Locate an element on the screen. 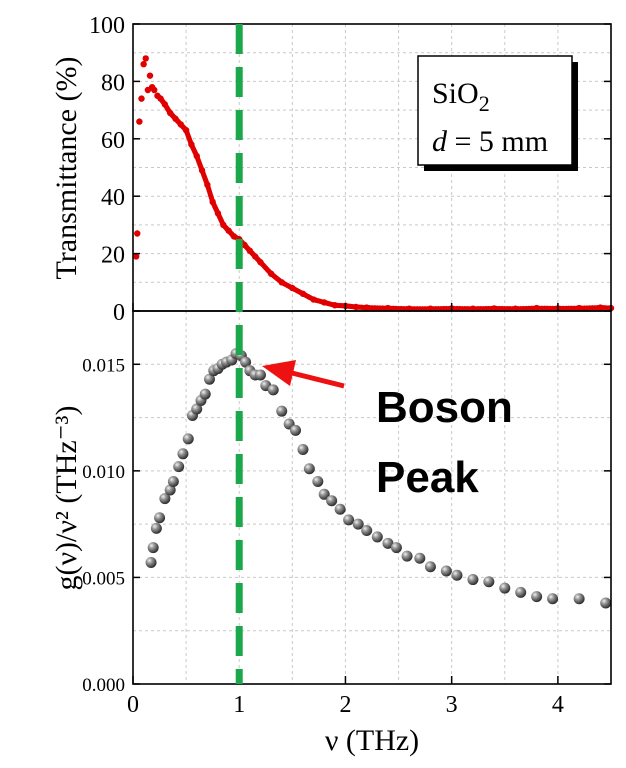 This screenshot has height=768, width=626. top-y-tick-label: 0 is located at coordinates (119, 313).